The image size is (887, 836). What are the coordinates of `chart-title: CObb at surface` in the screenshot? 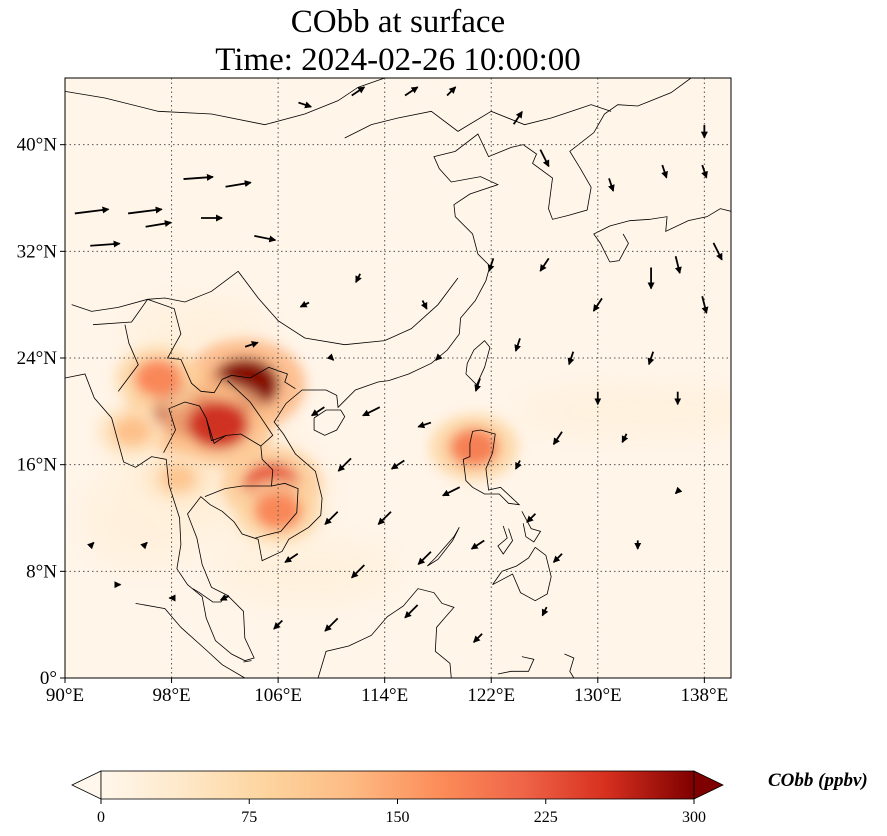 It's located at (398, 22).